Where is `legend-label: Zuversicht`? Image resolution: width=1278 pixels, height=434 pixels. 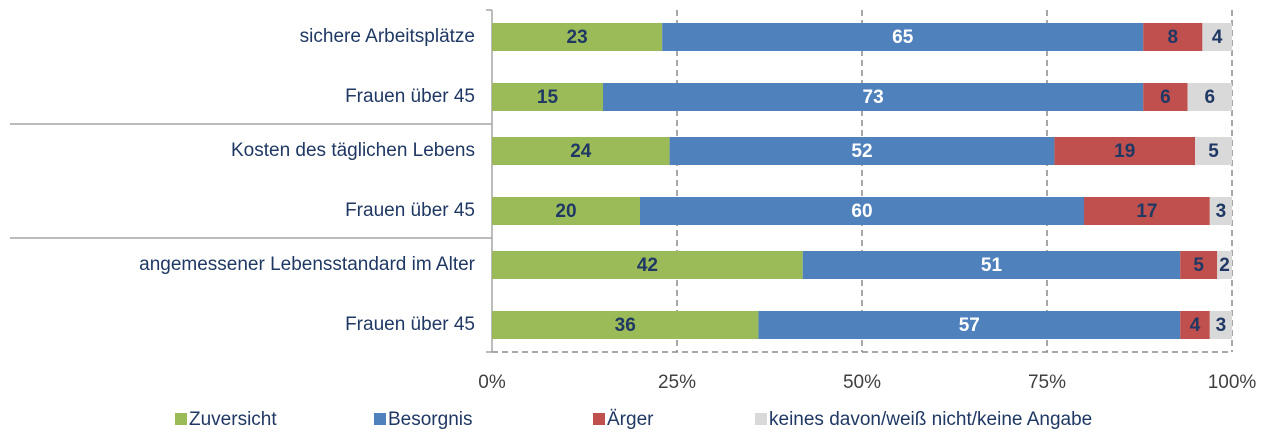 legend-label: Zuversicht is located at coordinates (233, 419).